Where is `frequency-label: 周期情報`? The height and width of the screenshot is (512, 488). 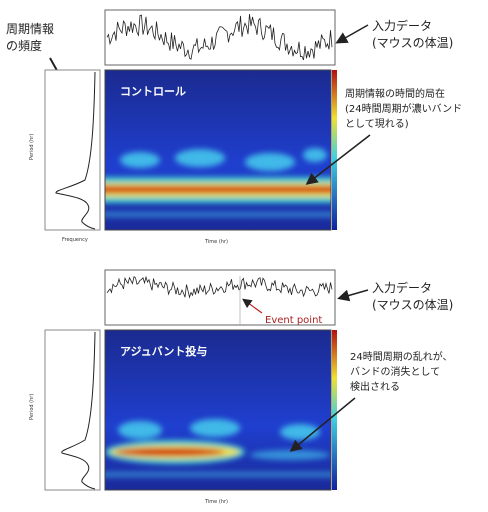 frequency-label: 周期情報 is located at coordinates (30, 29).